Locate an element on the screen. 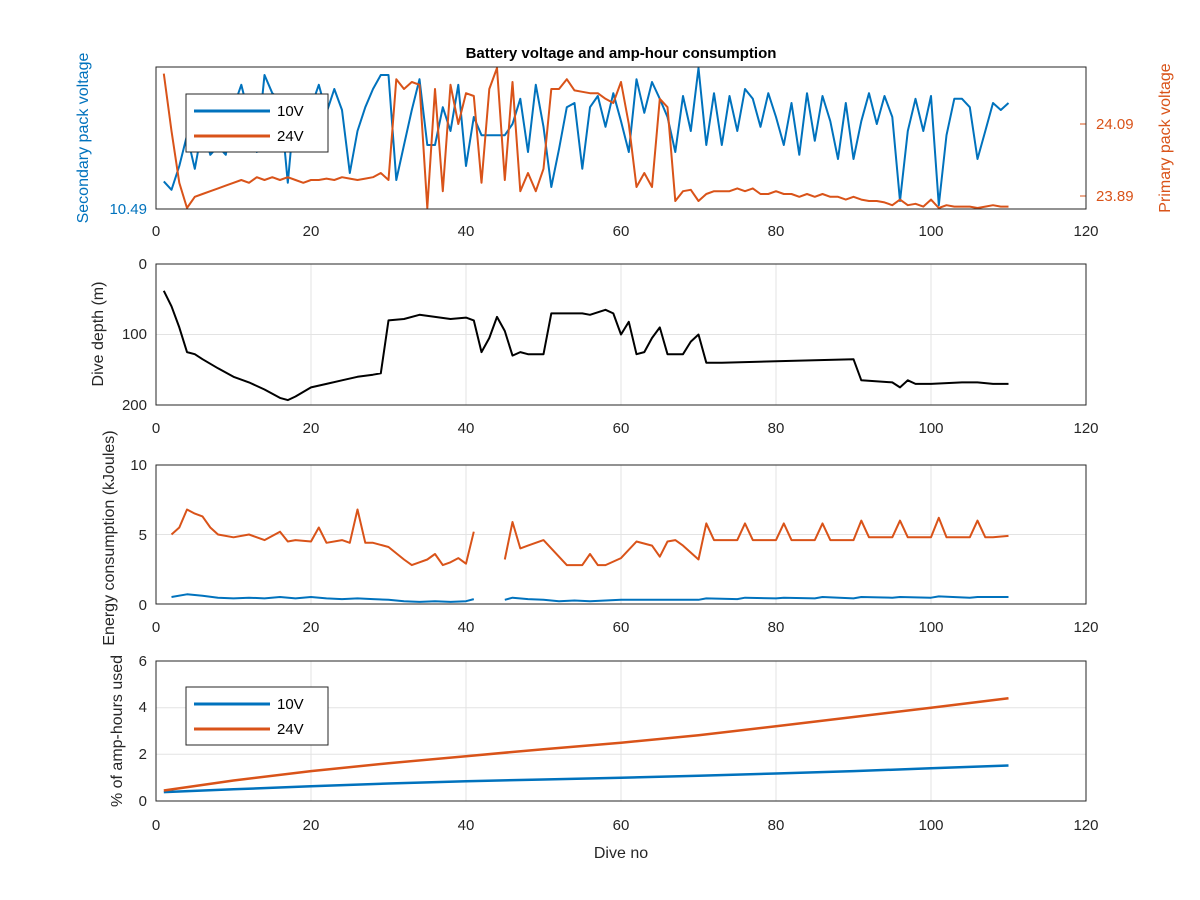 The height and width of the screenshot is (900, 1200). y-axis-label: Dive depth (m) is located at coordinates (98, 334).